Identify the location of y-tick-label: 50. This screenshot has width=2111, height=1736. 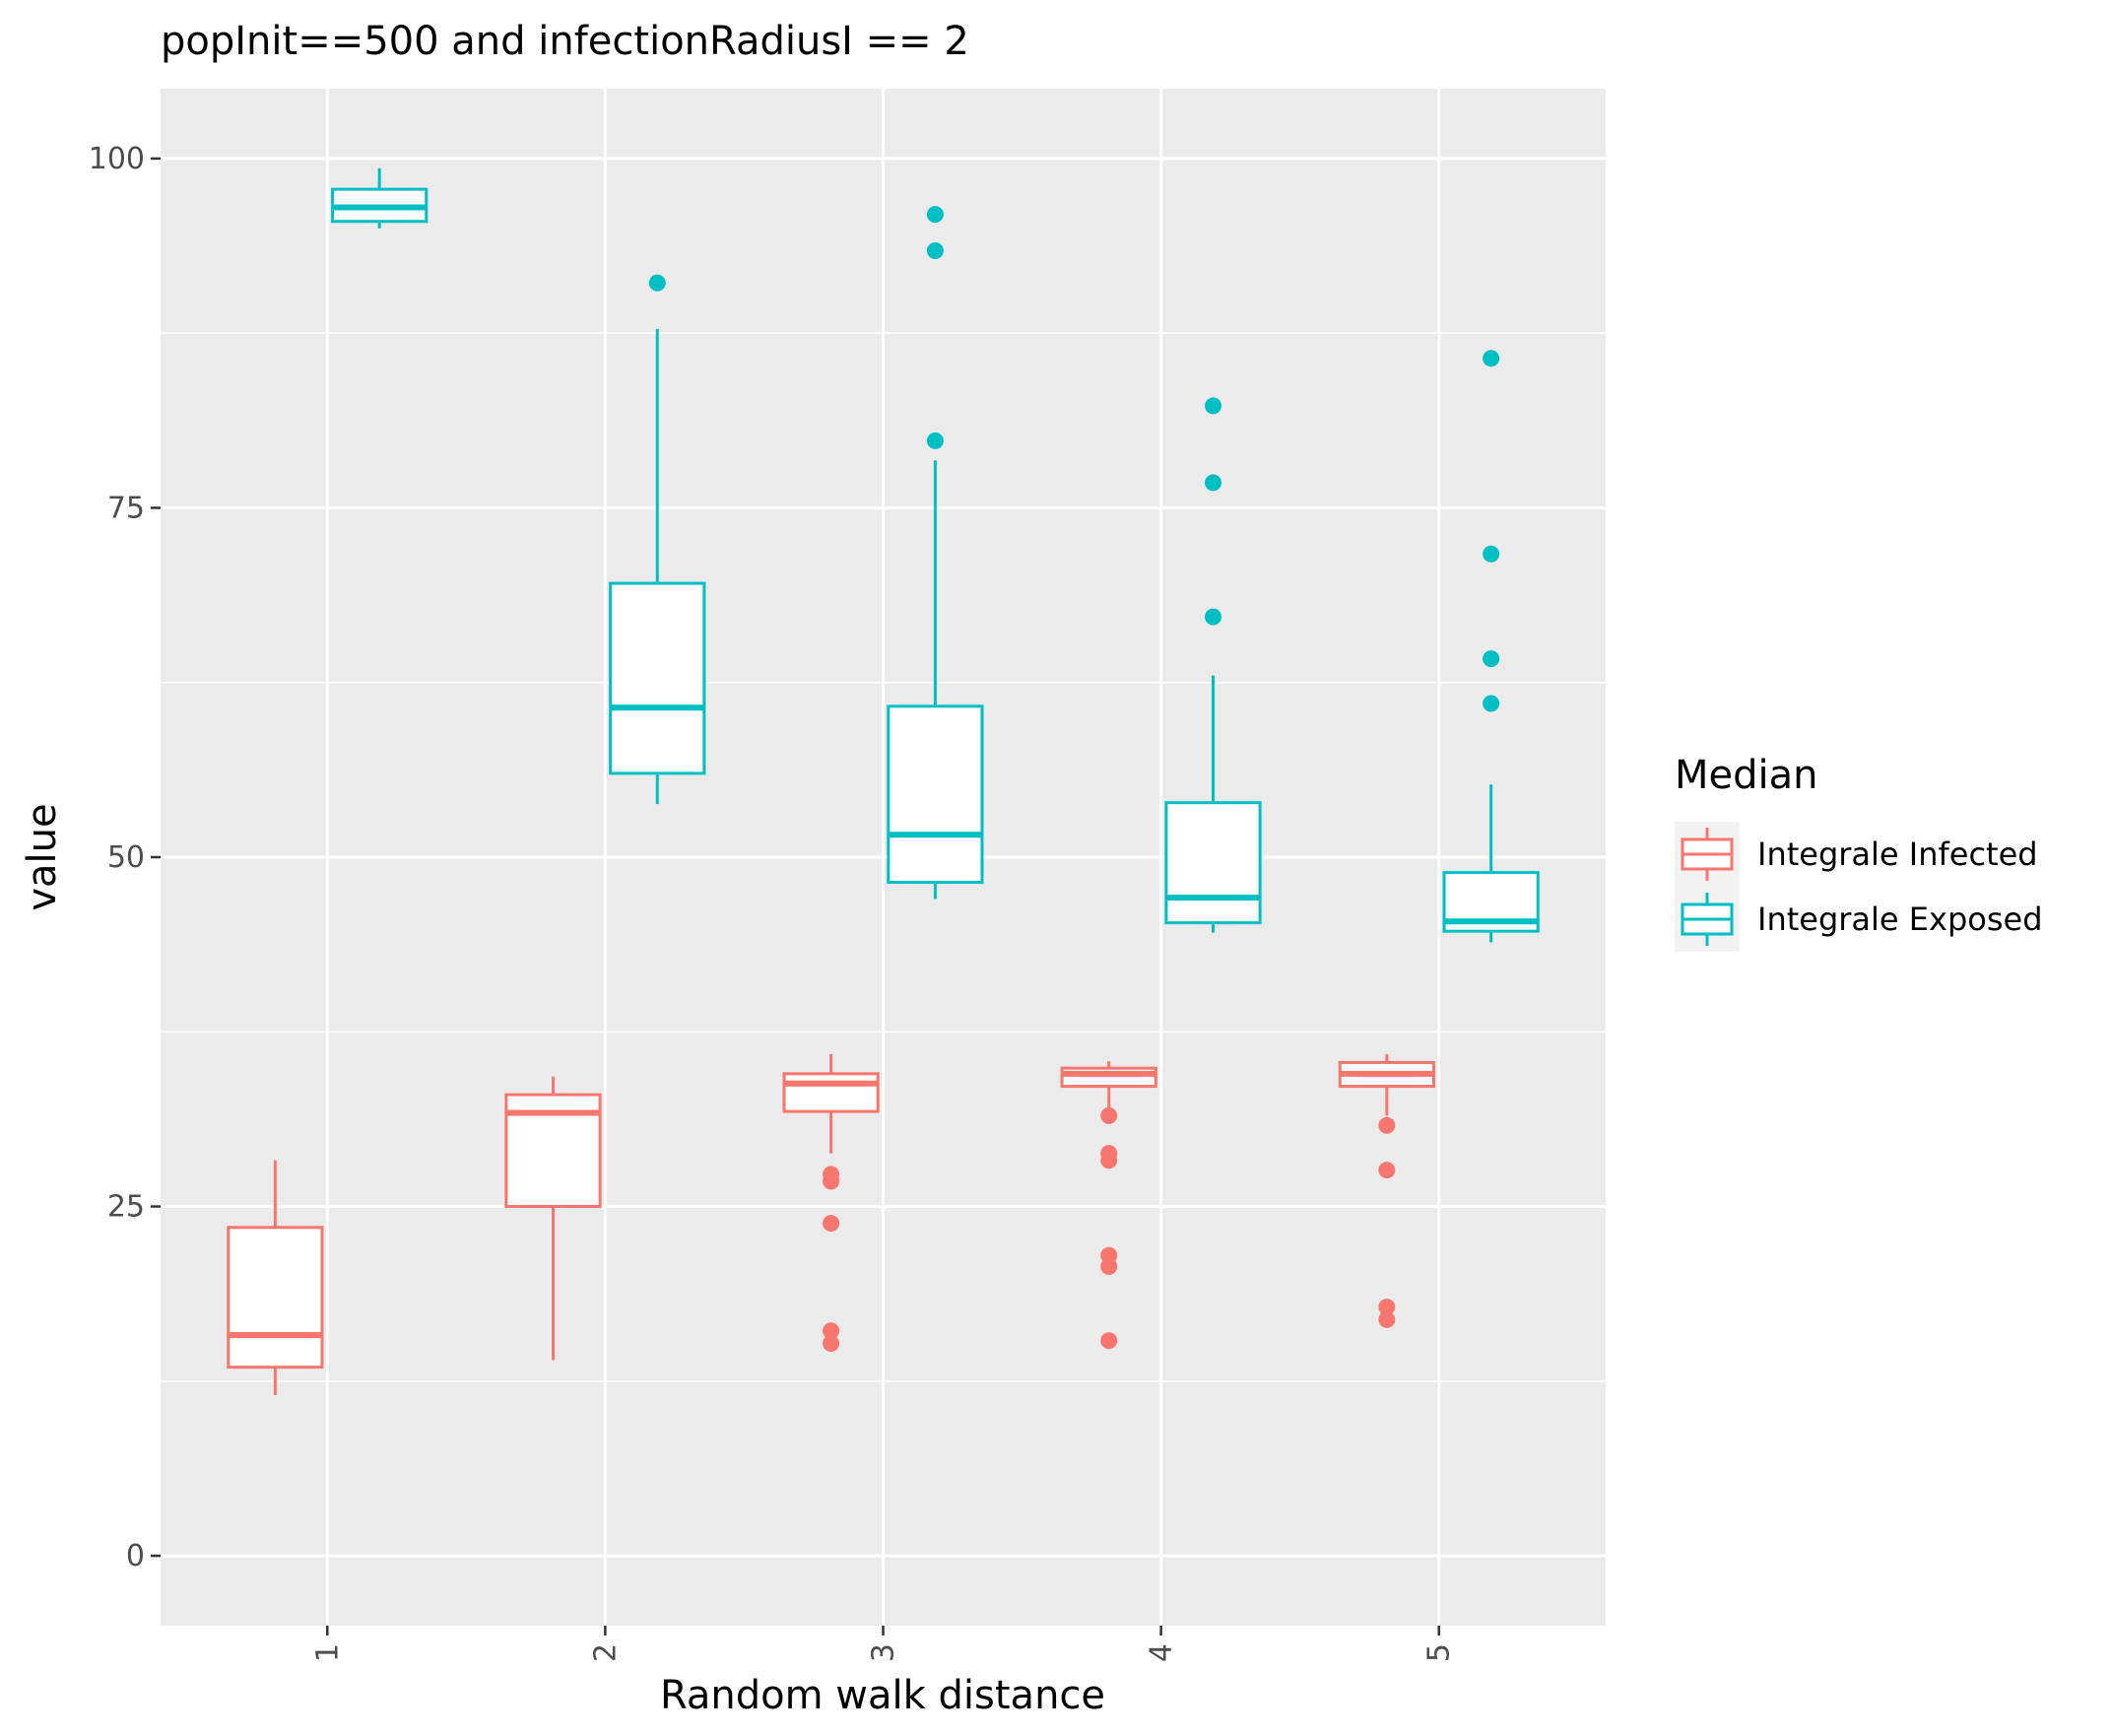
(126, 857).